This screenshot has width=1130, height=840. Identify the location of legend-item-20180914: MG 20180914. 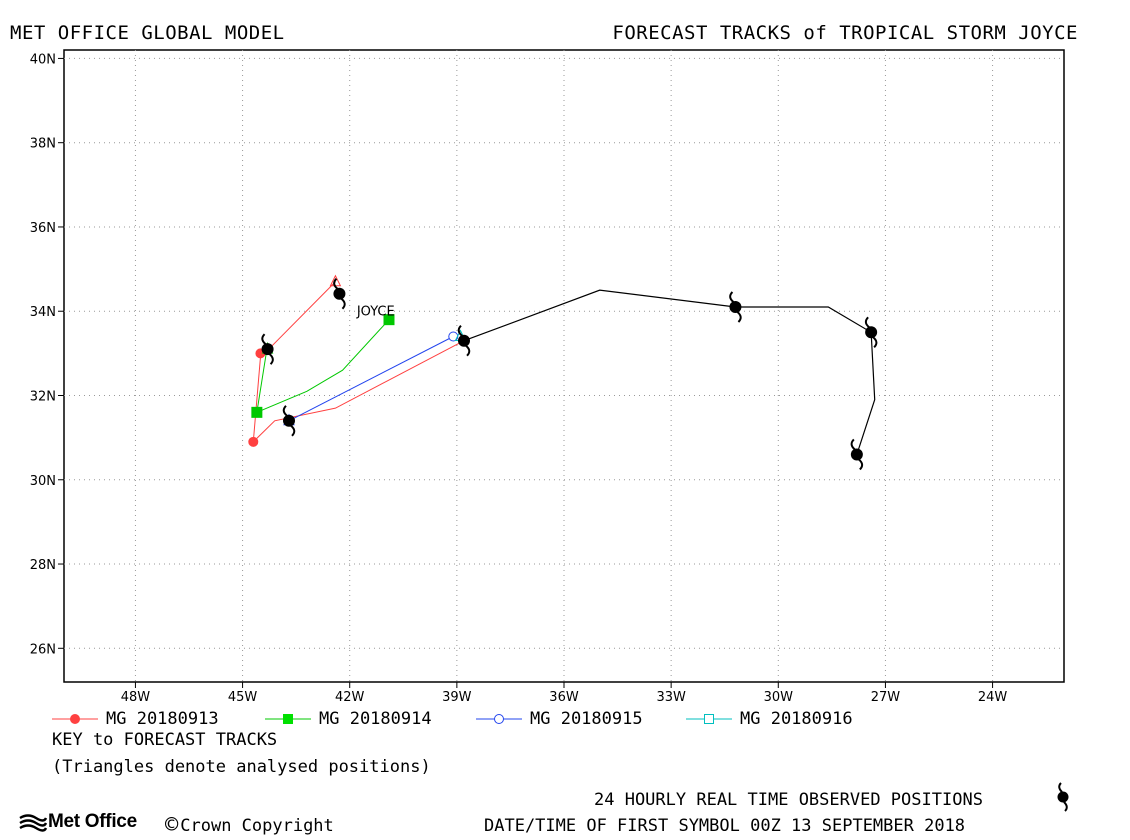
(348, 719).